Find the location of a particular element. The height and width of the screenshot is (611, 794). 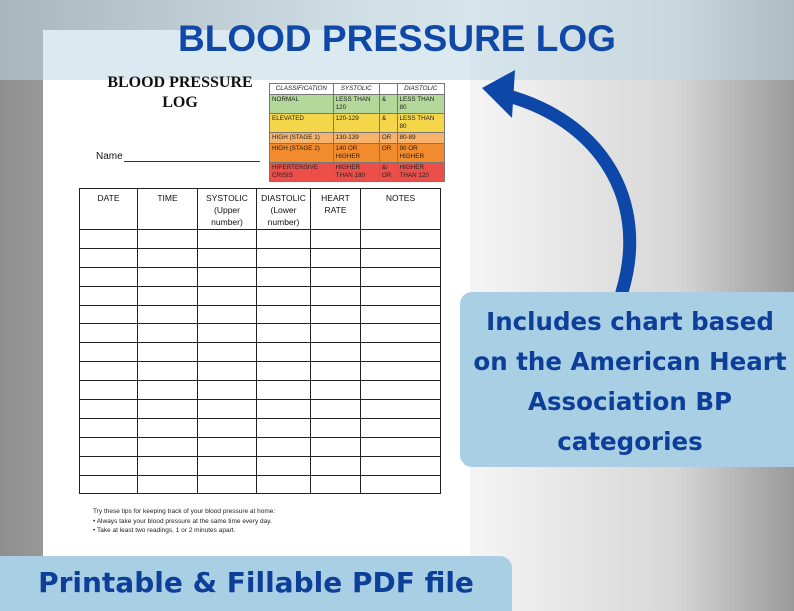

classification-row: ELEVATED 120-129 & LESS THAN 80 is located at coordinates (357, 123).